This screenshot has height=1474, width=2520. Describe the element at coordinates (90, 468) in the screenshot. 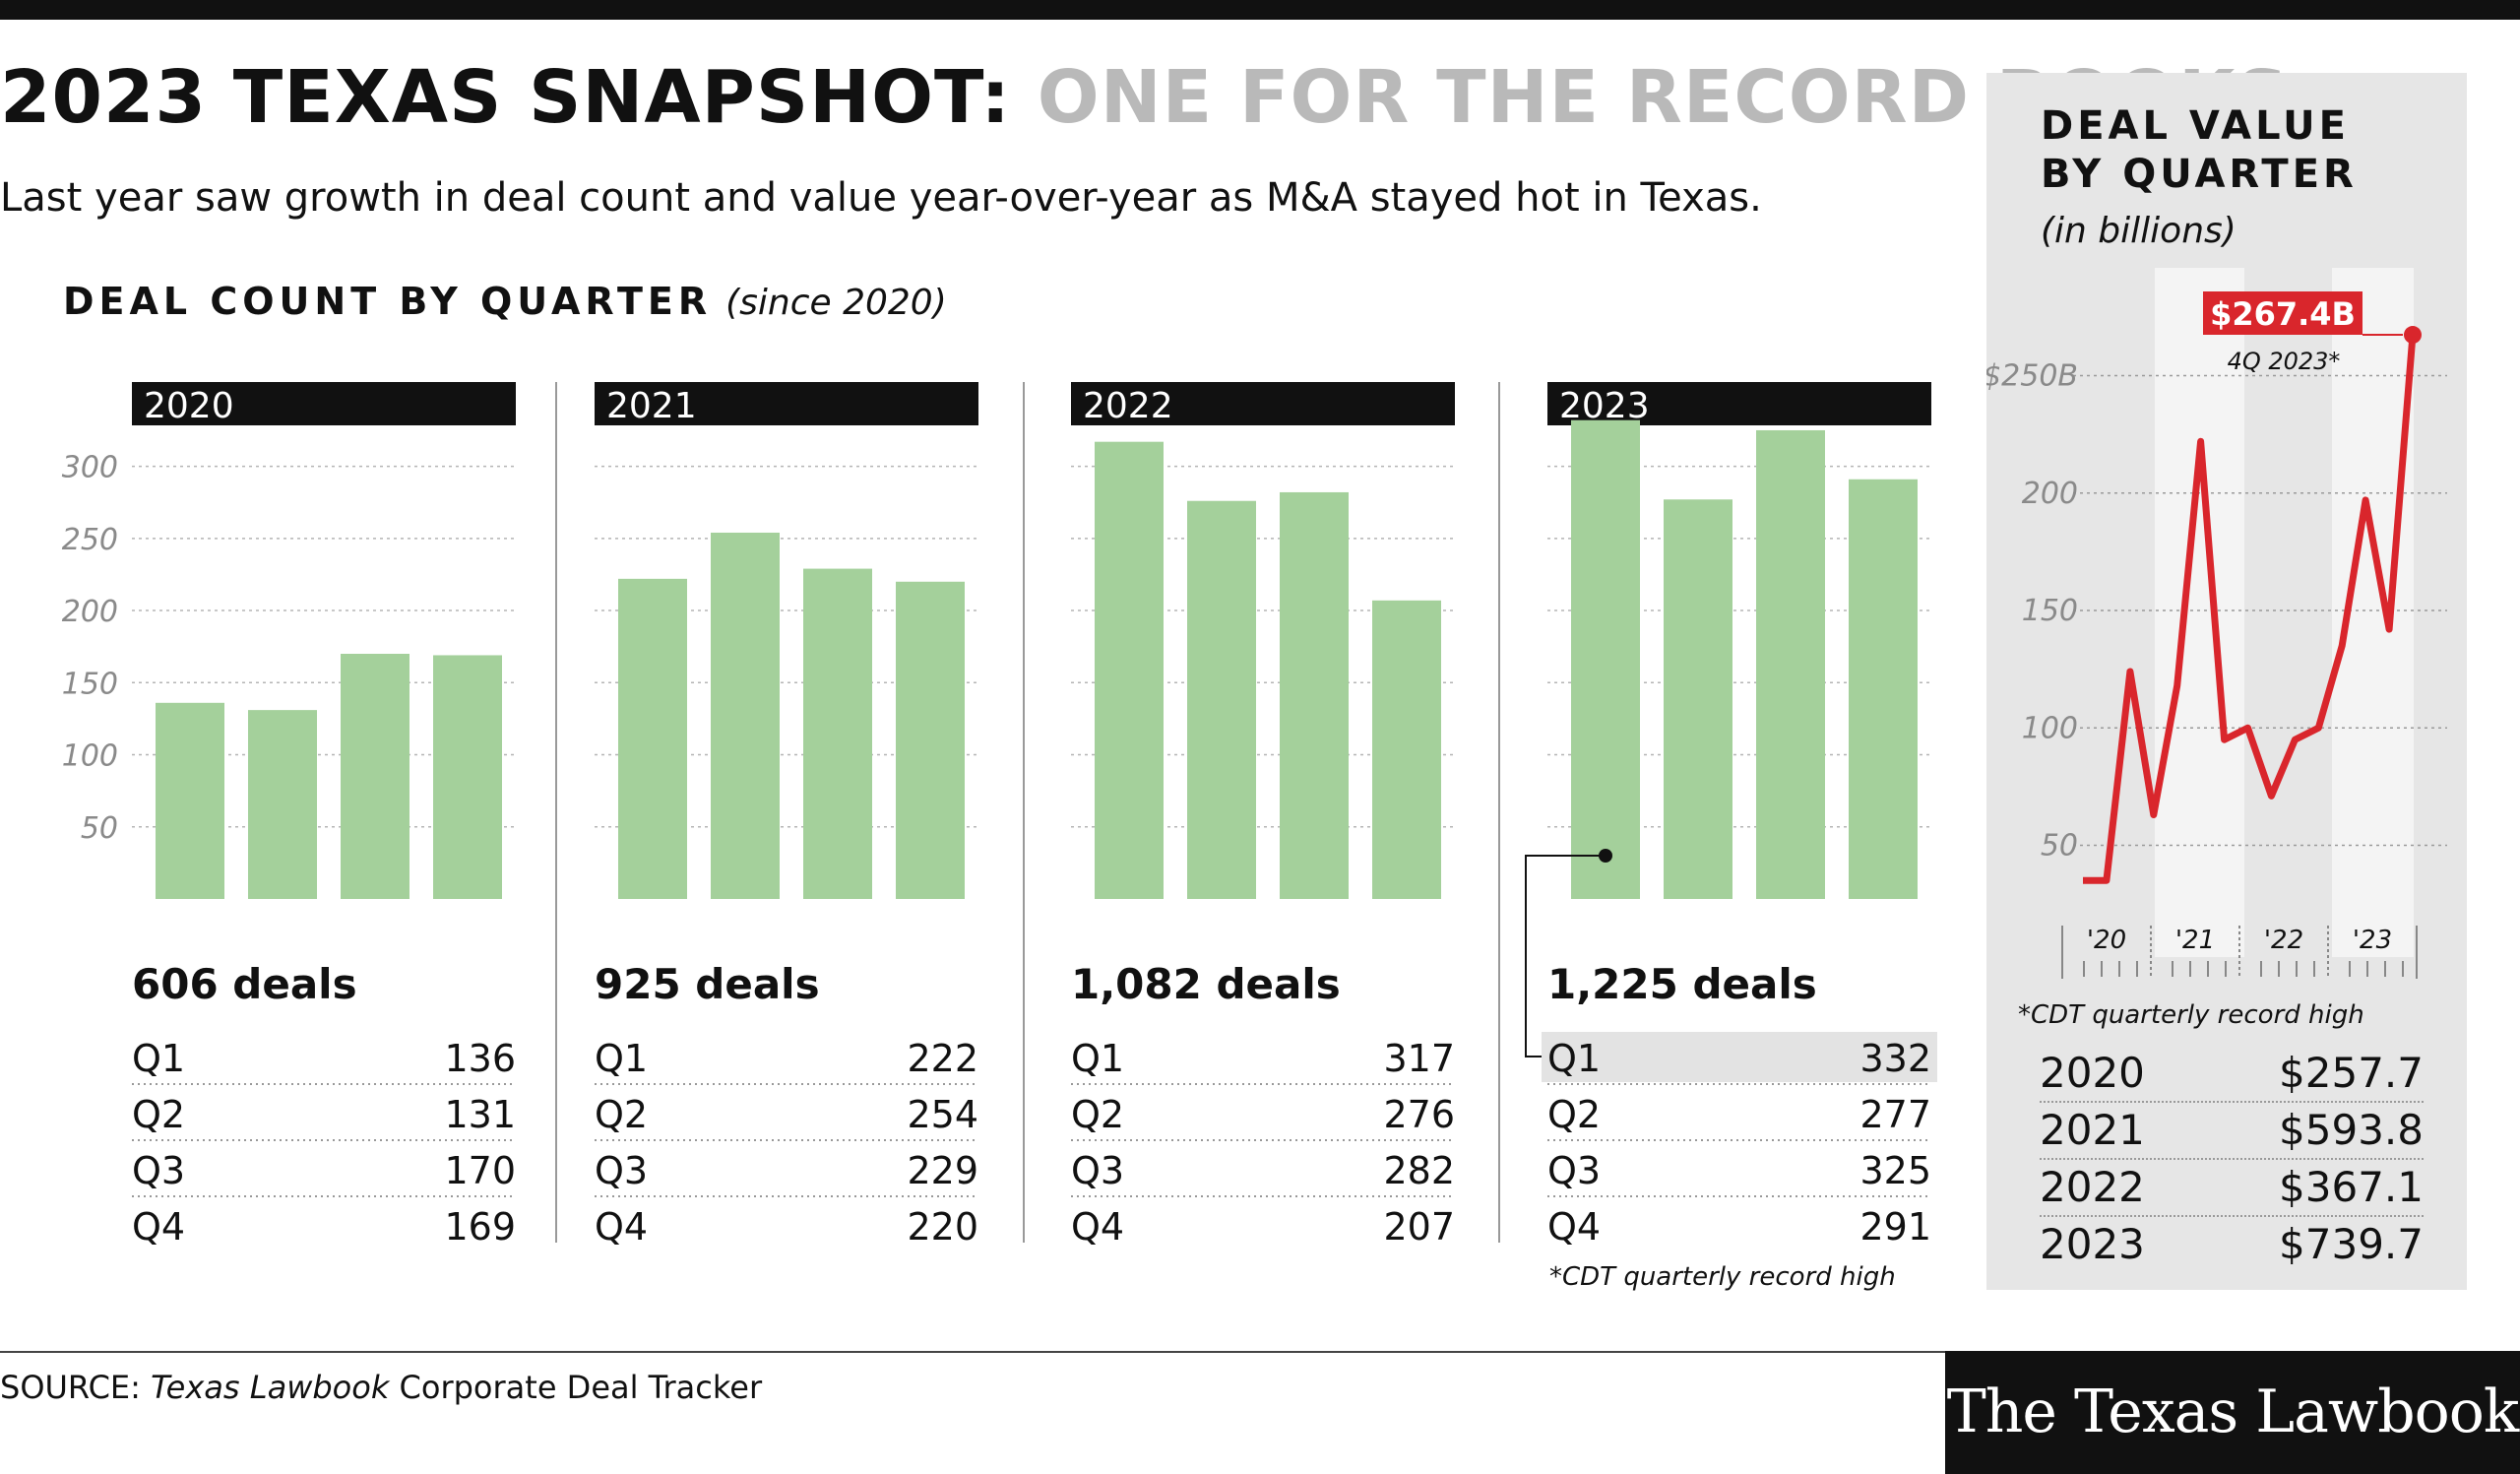

I see `y-tick-label: 300` at that location.